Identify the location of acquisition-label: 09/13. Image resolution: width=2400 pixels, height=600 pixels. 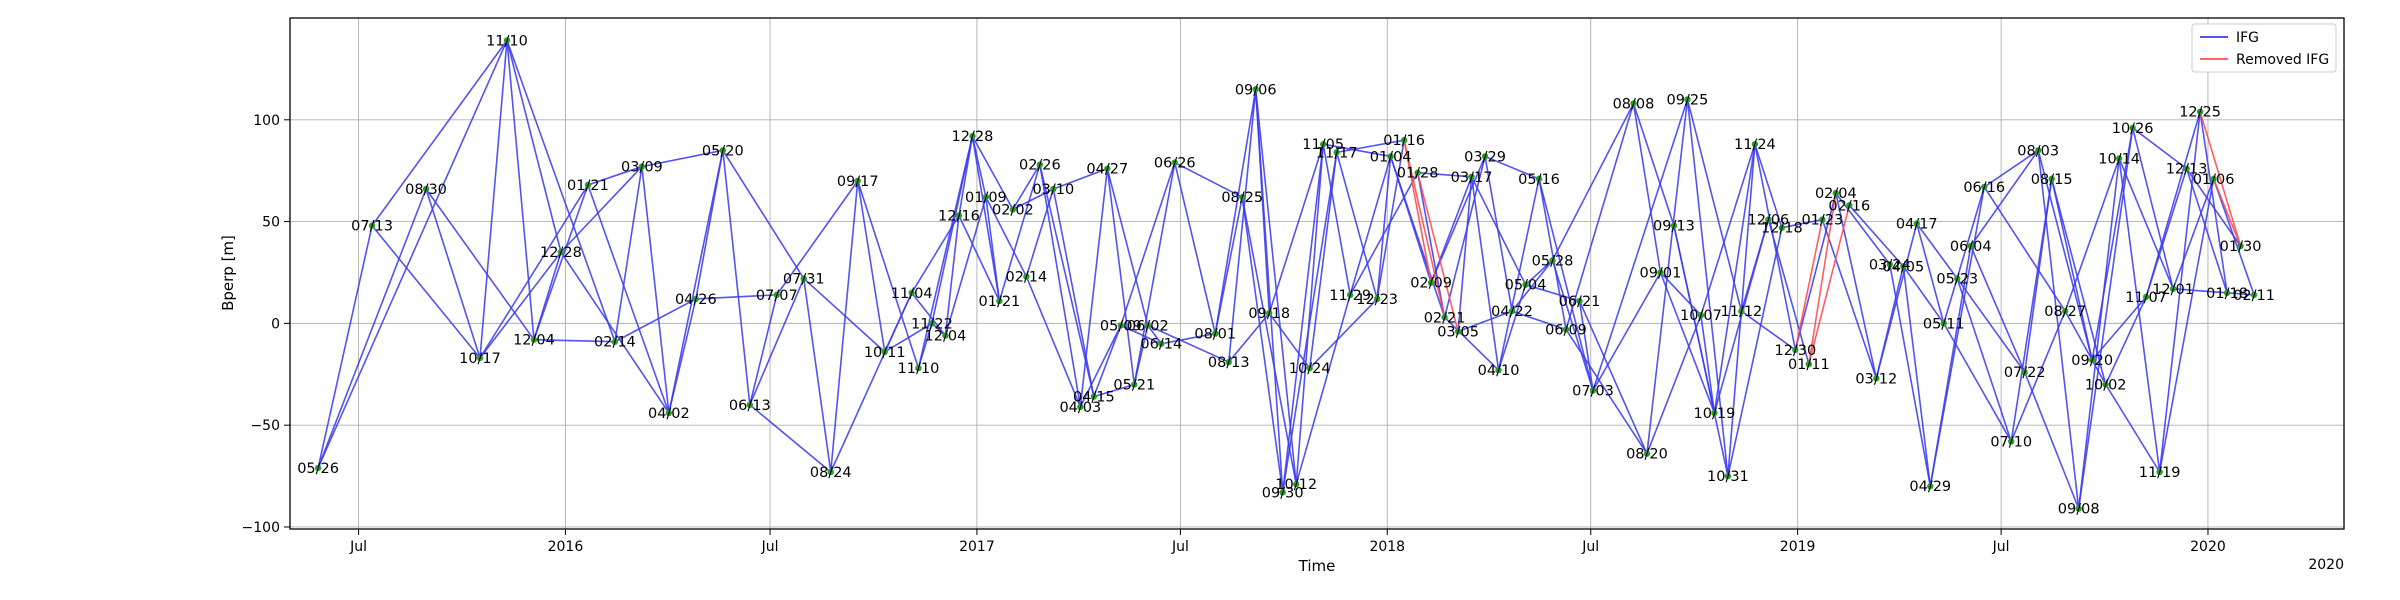
(1674, 227).